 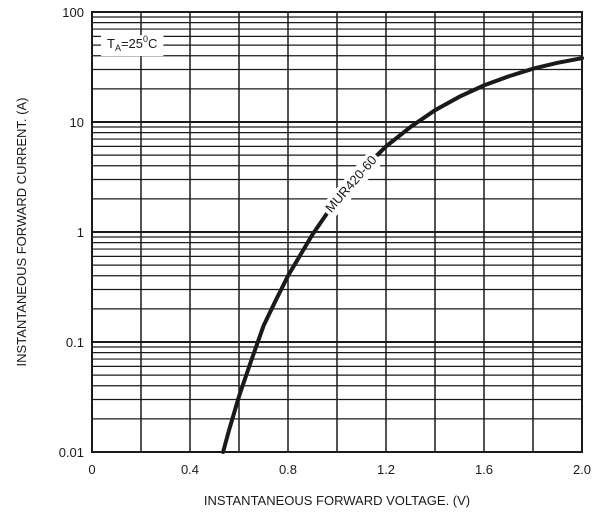 I want to click on temp-value: =25, so click(x=132, y=44).